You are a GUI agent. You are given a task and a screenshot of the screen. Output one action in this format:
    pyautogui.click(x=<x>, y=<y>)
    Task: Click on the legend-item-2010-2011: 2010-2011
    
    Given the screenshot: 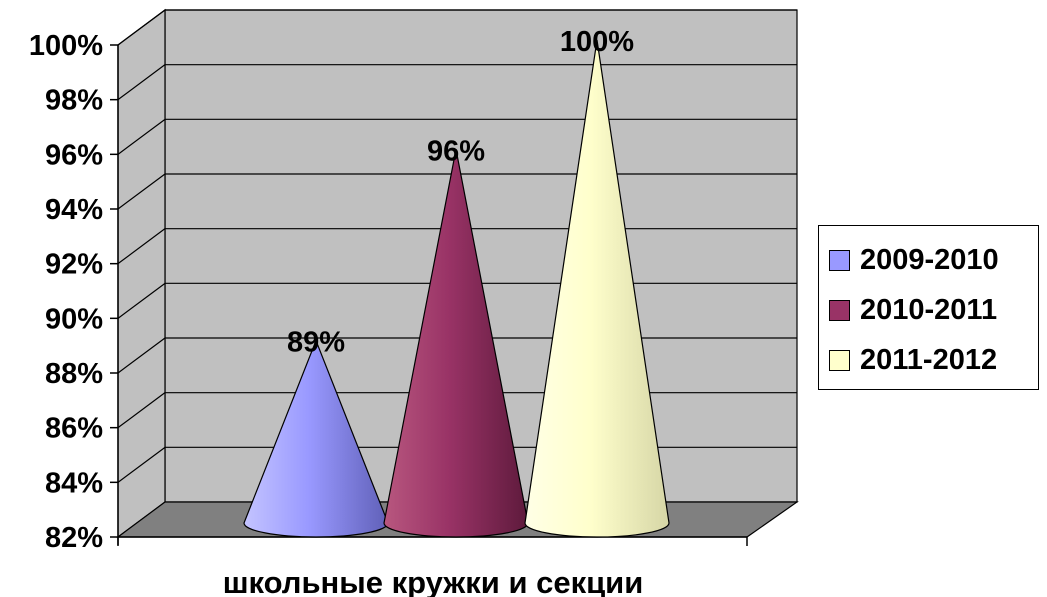 What is the action you would take?
    pyautogui.click(x=913, y=310)
    